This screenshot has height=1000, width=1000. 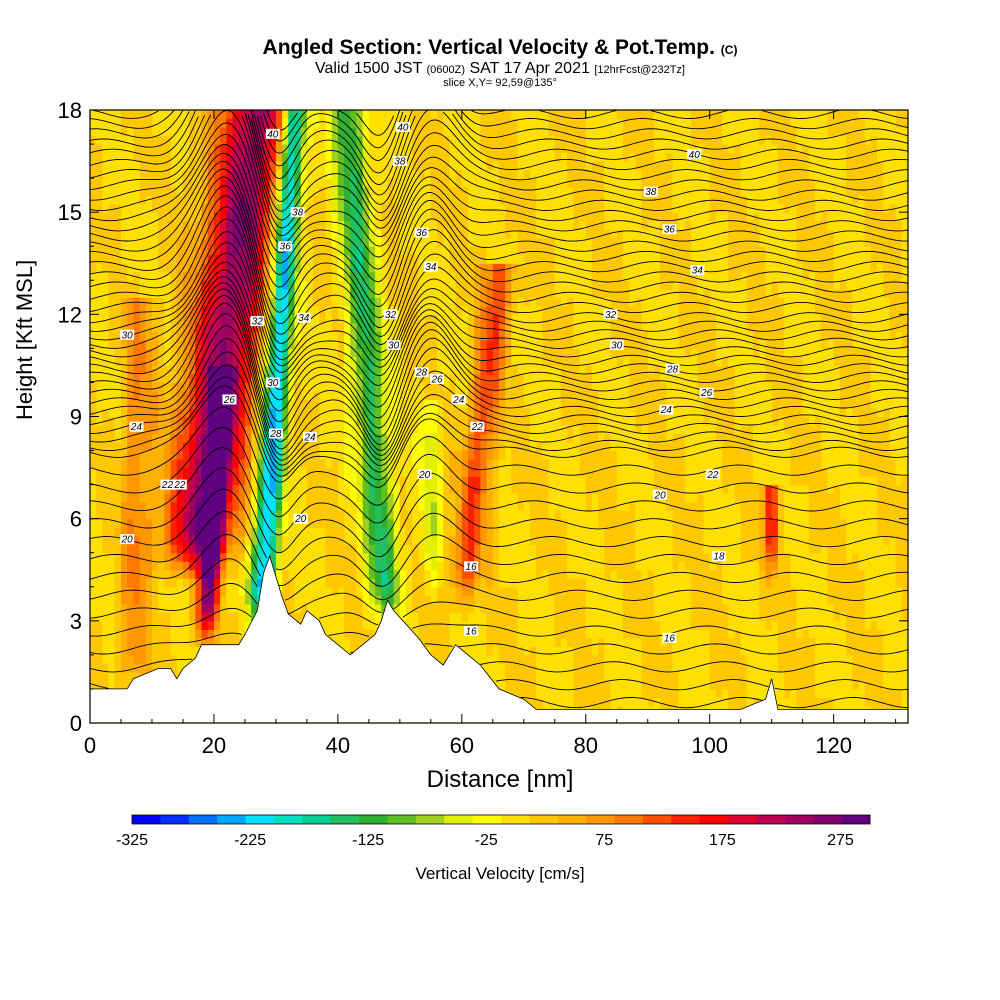 I want to click on x-tick-label: 40, so click(x=338, y=745).